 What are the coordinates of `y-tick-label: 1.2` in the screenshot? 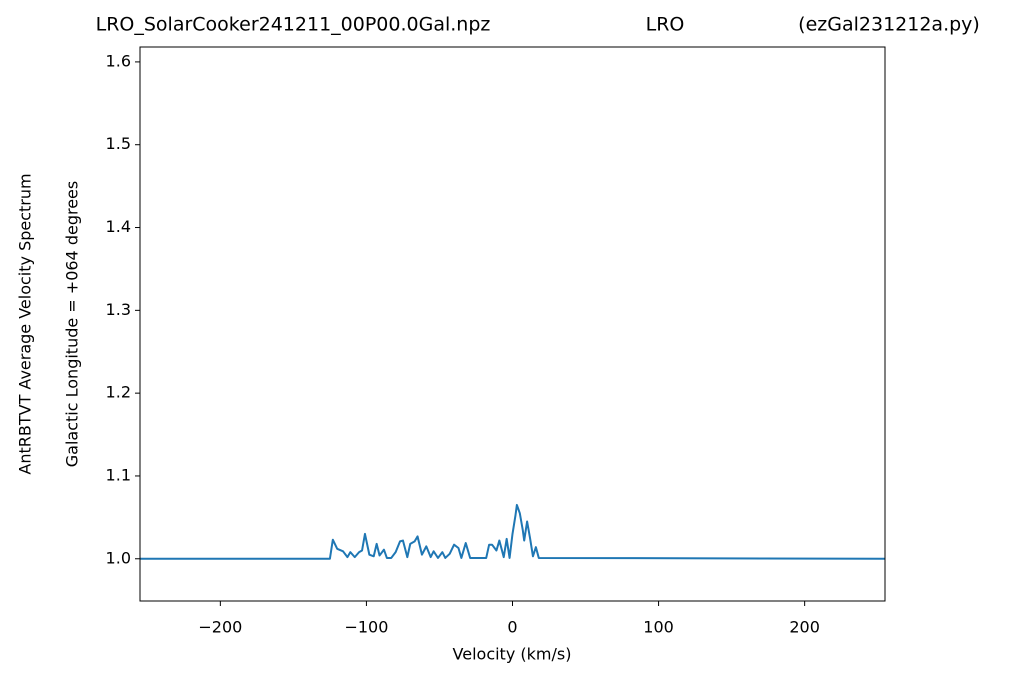 It's located at (118, 392).